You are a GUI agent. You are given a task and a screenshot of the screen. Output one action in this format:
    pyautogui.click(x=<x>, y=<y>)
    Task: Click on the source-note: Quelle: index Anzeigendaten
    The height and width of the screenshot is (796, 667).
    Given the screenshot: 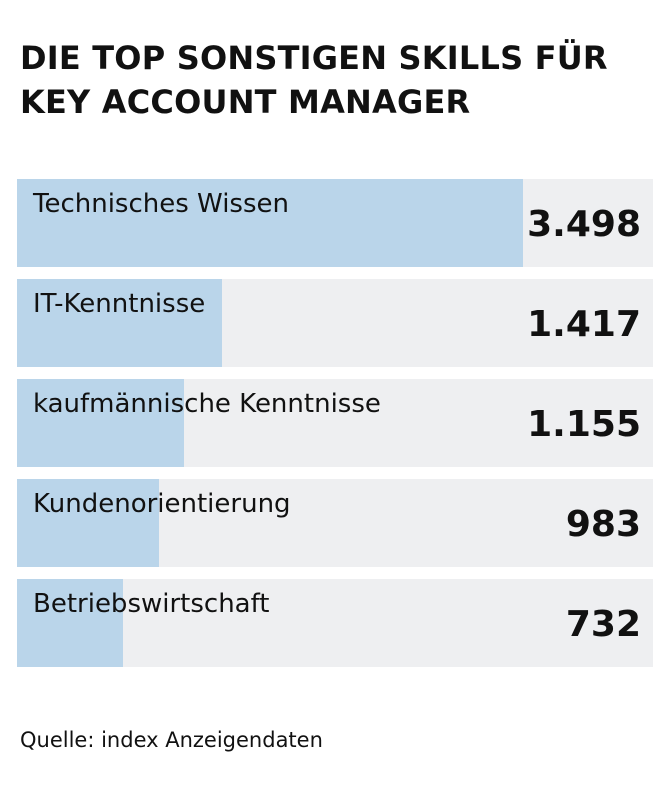 What is the action you would take?
    pyautogui.click(x=171, y=740)
    